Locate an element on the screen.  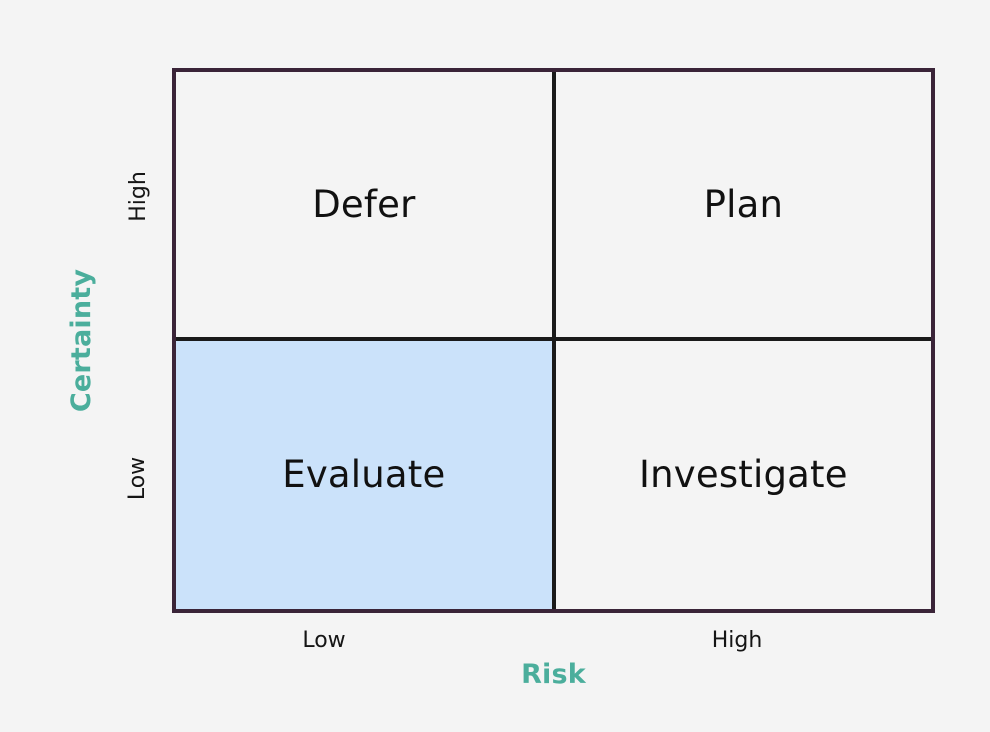
y-axis-title-text: Certainty is located at coordinates (82, 340).